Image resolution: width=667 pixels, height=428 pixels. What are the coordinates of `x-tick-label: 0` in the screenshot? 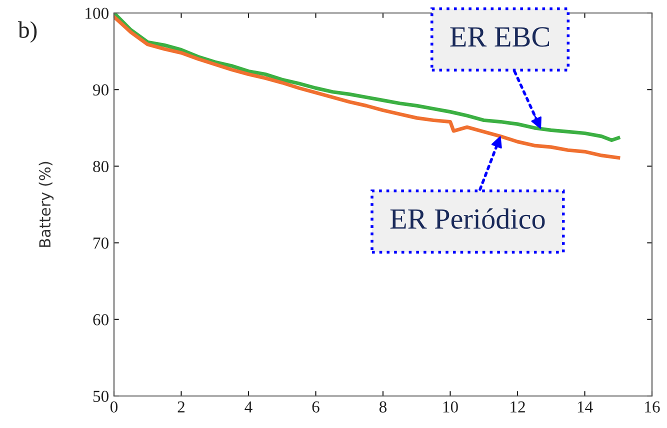 It's located at (114, 407).